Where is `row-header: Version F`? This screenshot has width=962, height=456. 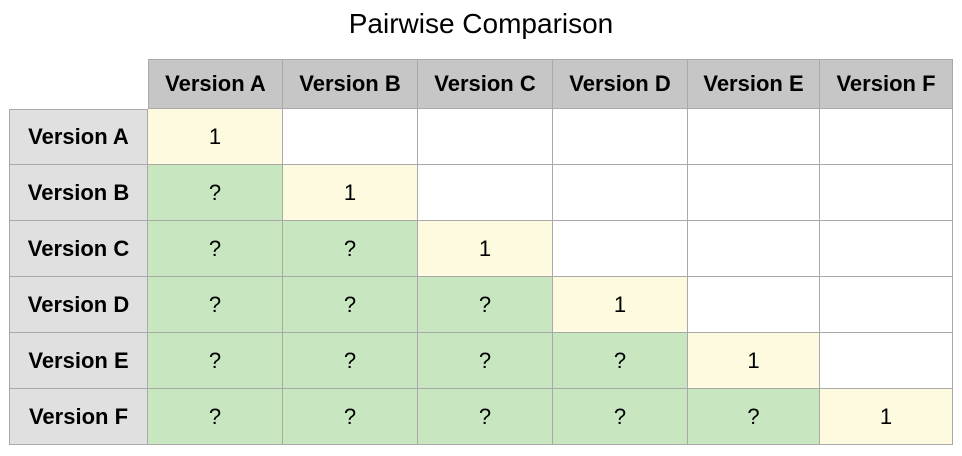
row-header: Version F is located at coordinates (78, 417).